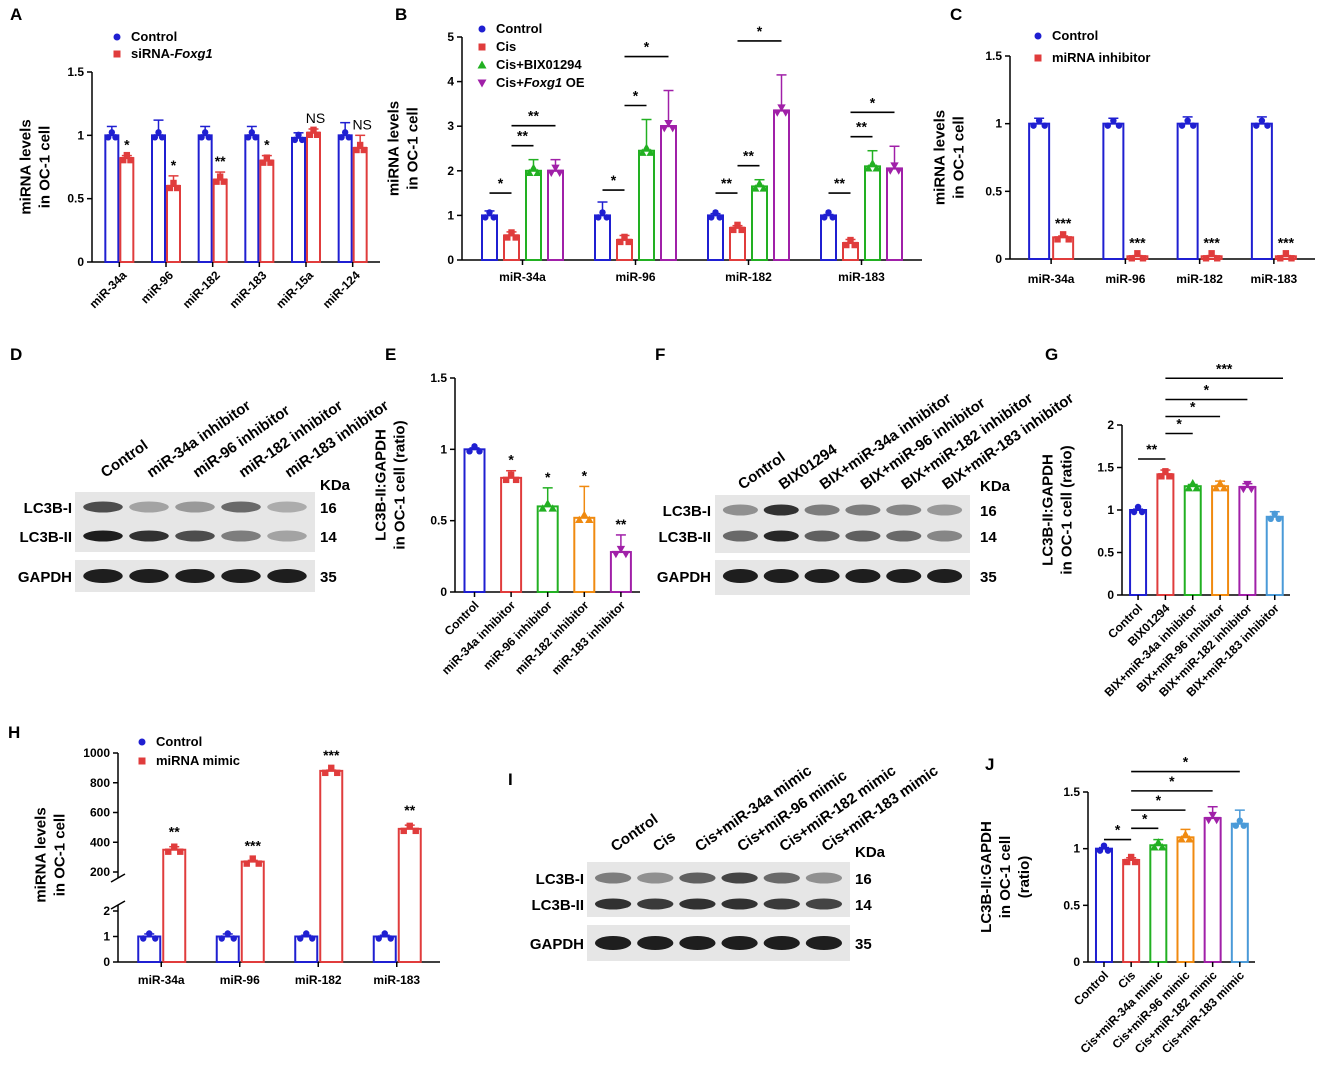 The width and height of the screenshot is (1325, 1076). Describe the element at coordinates (390, 354) in the screenshot. I see `panel-label-E: E` at that location.